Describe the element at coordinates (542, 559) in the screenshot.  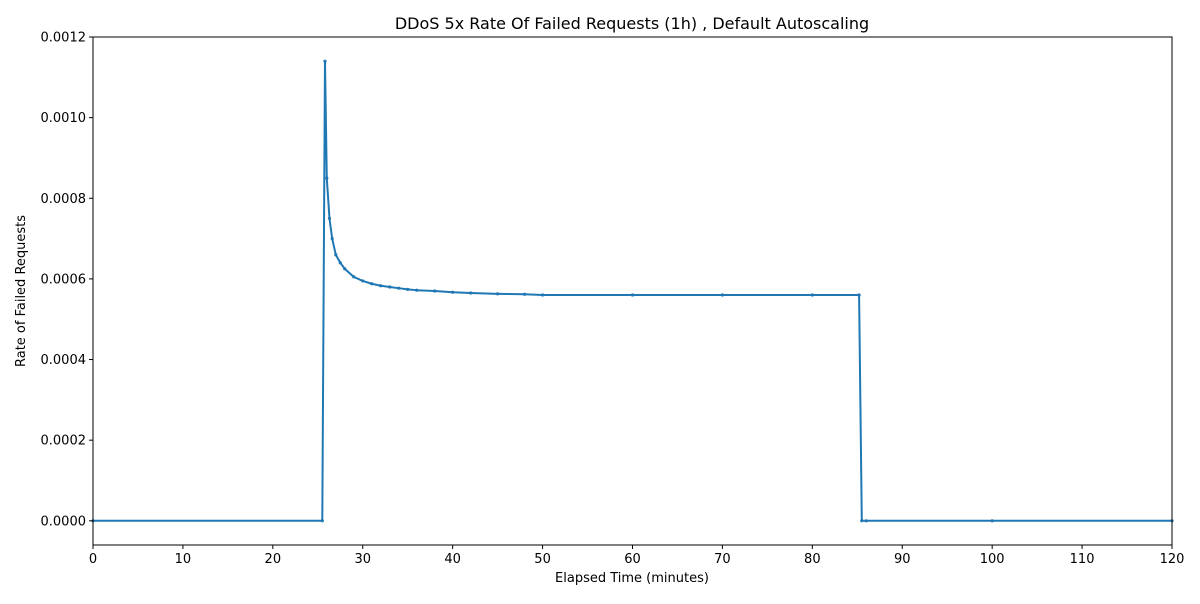
I see `x-tick-label: 50` at that location.